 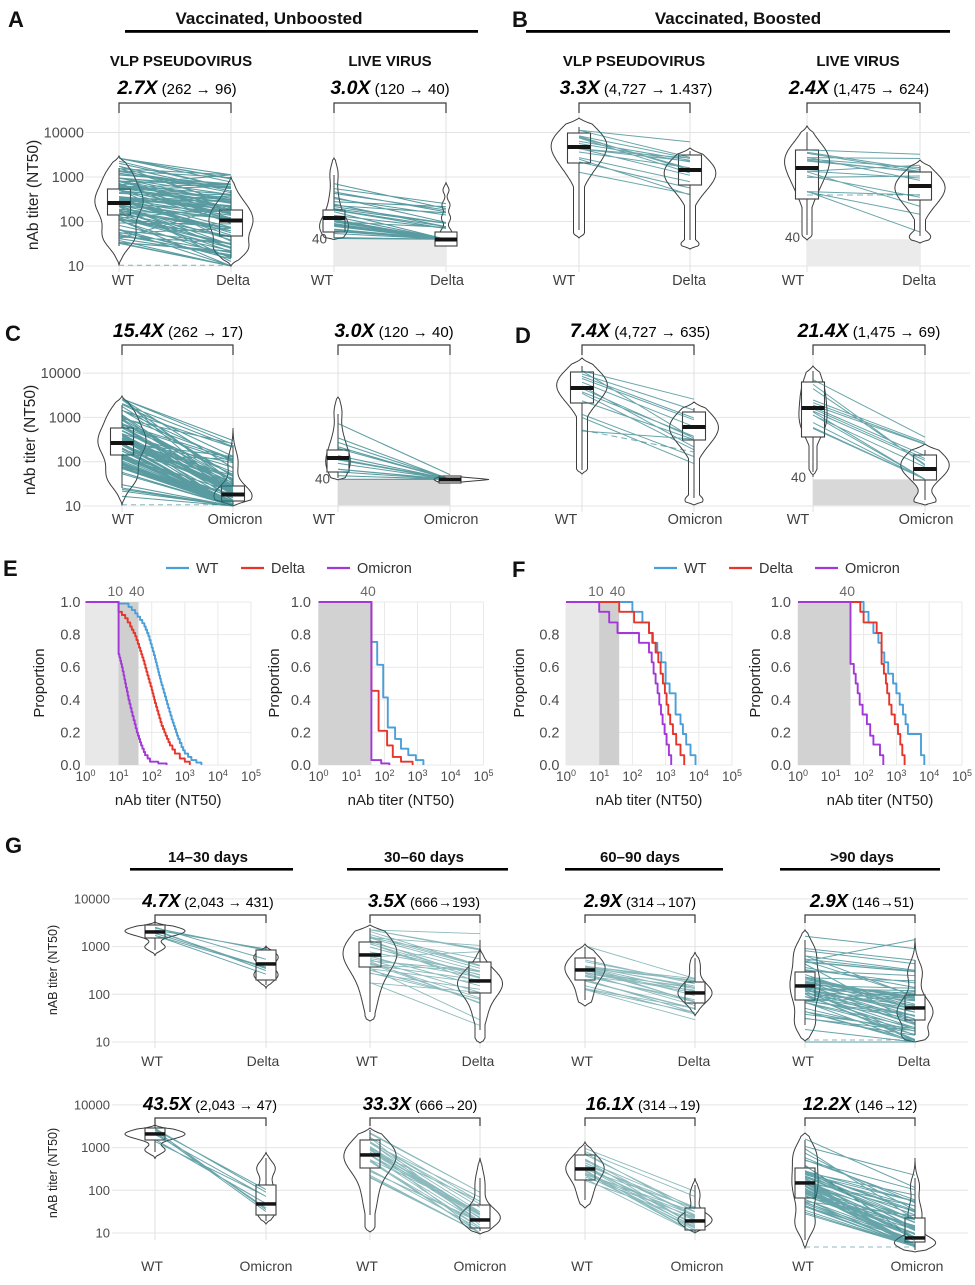 What do you see at coordinates (858, 88) in the screenshot?
I see `svg-text: 2.4X (1,475 → 624)` at bounding box center [858, 88].